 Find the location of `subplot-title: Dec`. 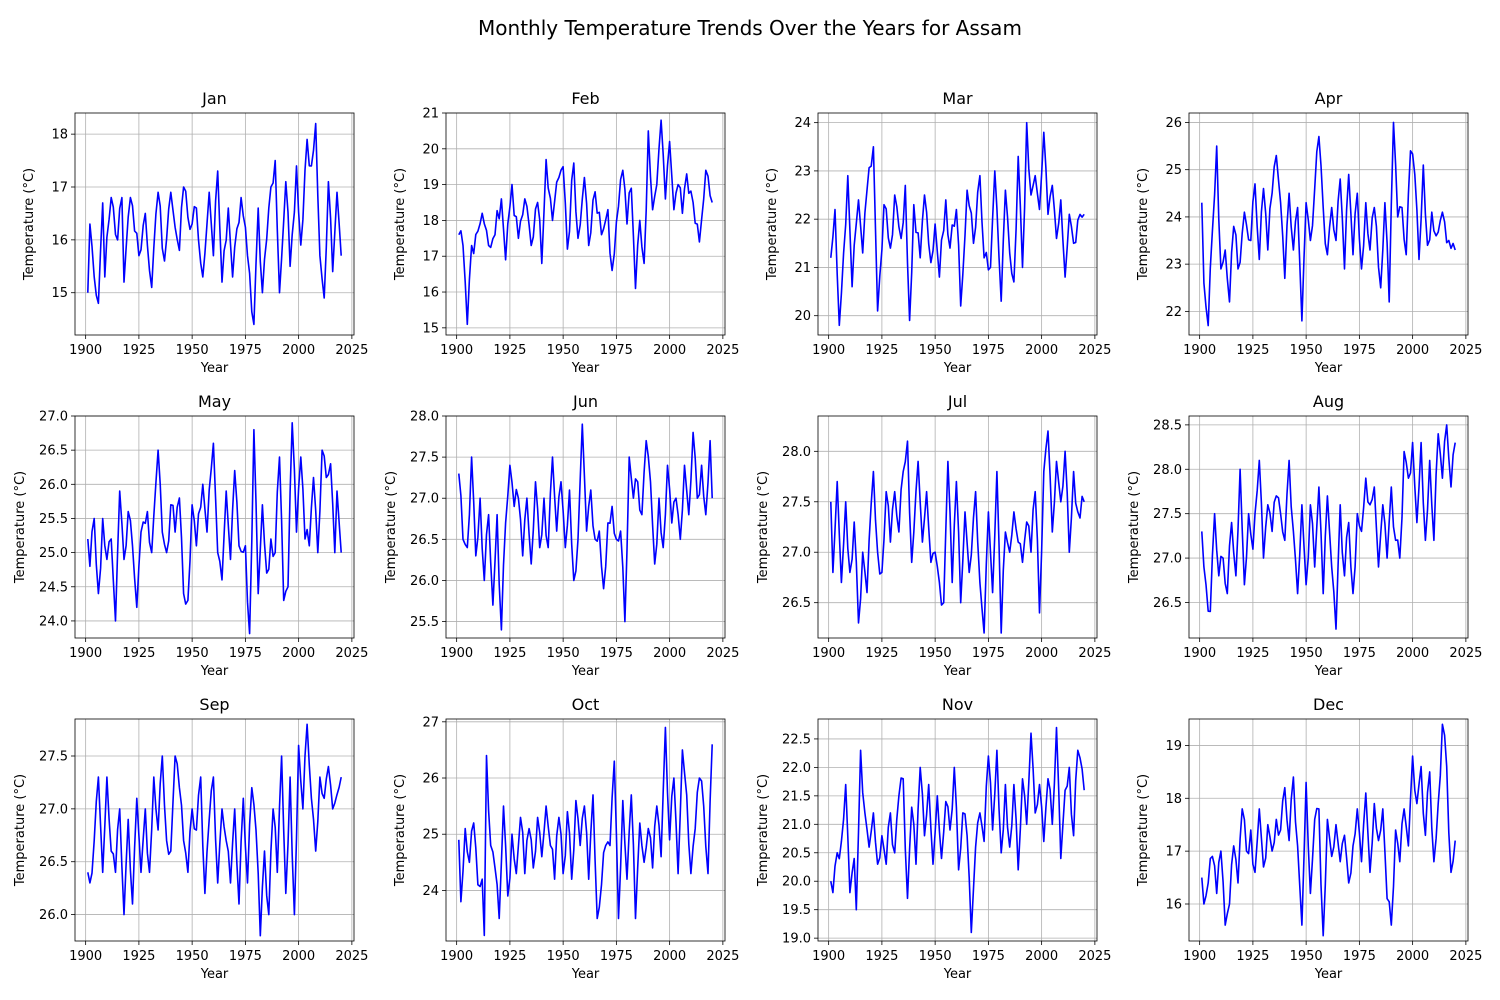

subplot-title: Dec is located at coordinates (1328, 704).